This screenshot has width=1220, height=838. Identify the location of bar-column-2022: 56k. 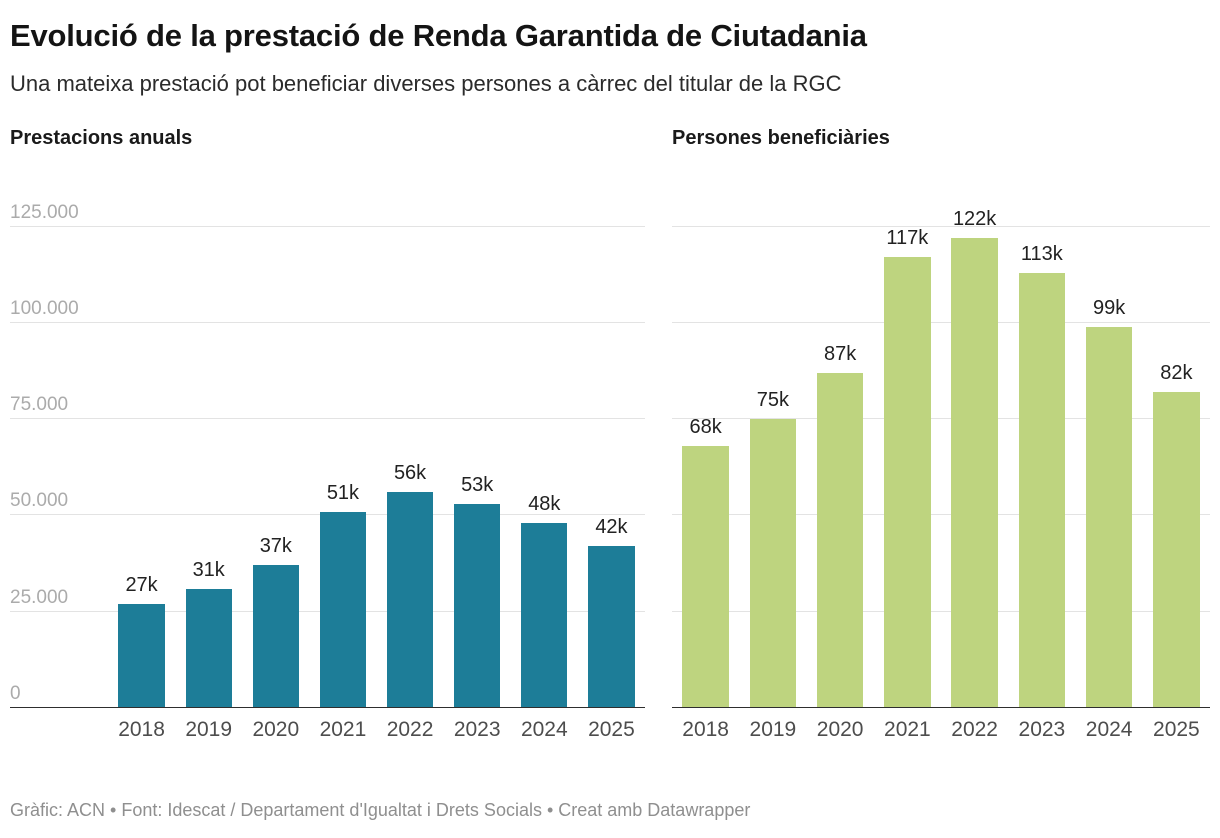
(410, 448).